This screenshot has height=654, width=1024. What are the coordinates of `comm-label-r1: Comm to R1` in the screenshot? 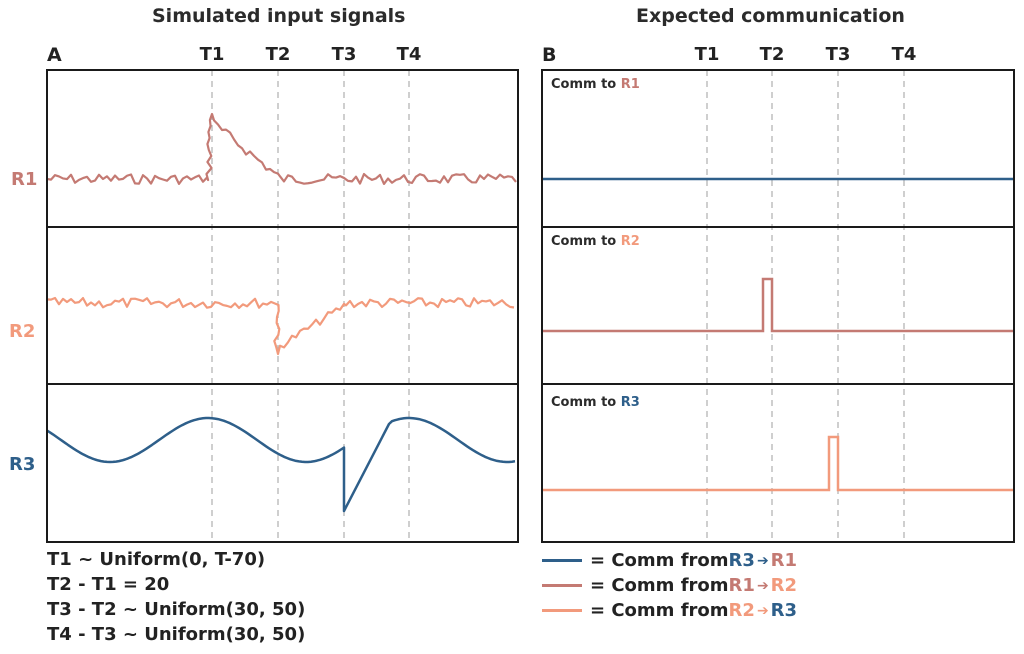 It's located at (595, 84).